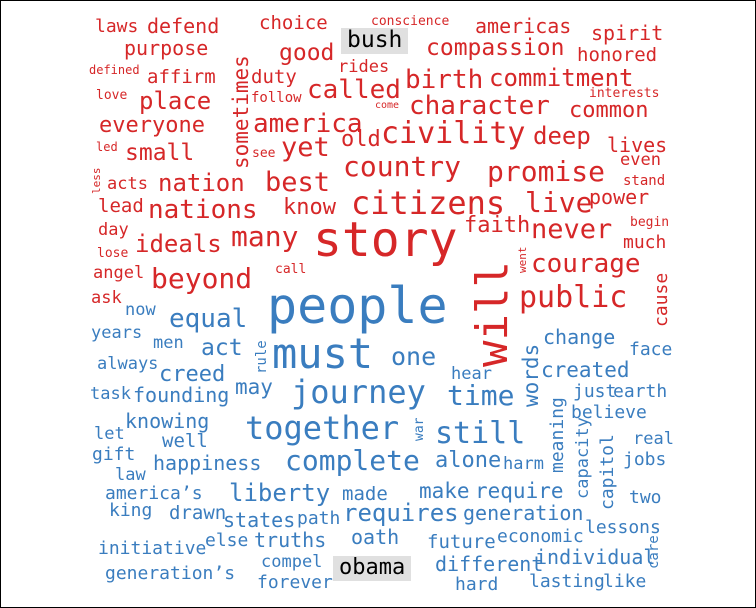 The height and width of the screenshot is (608, 756). I want to click on word-country: country, so click(402, 166).